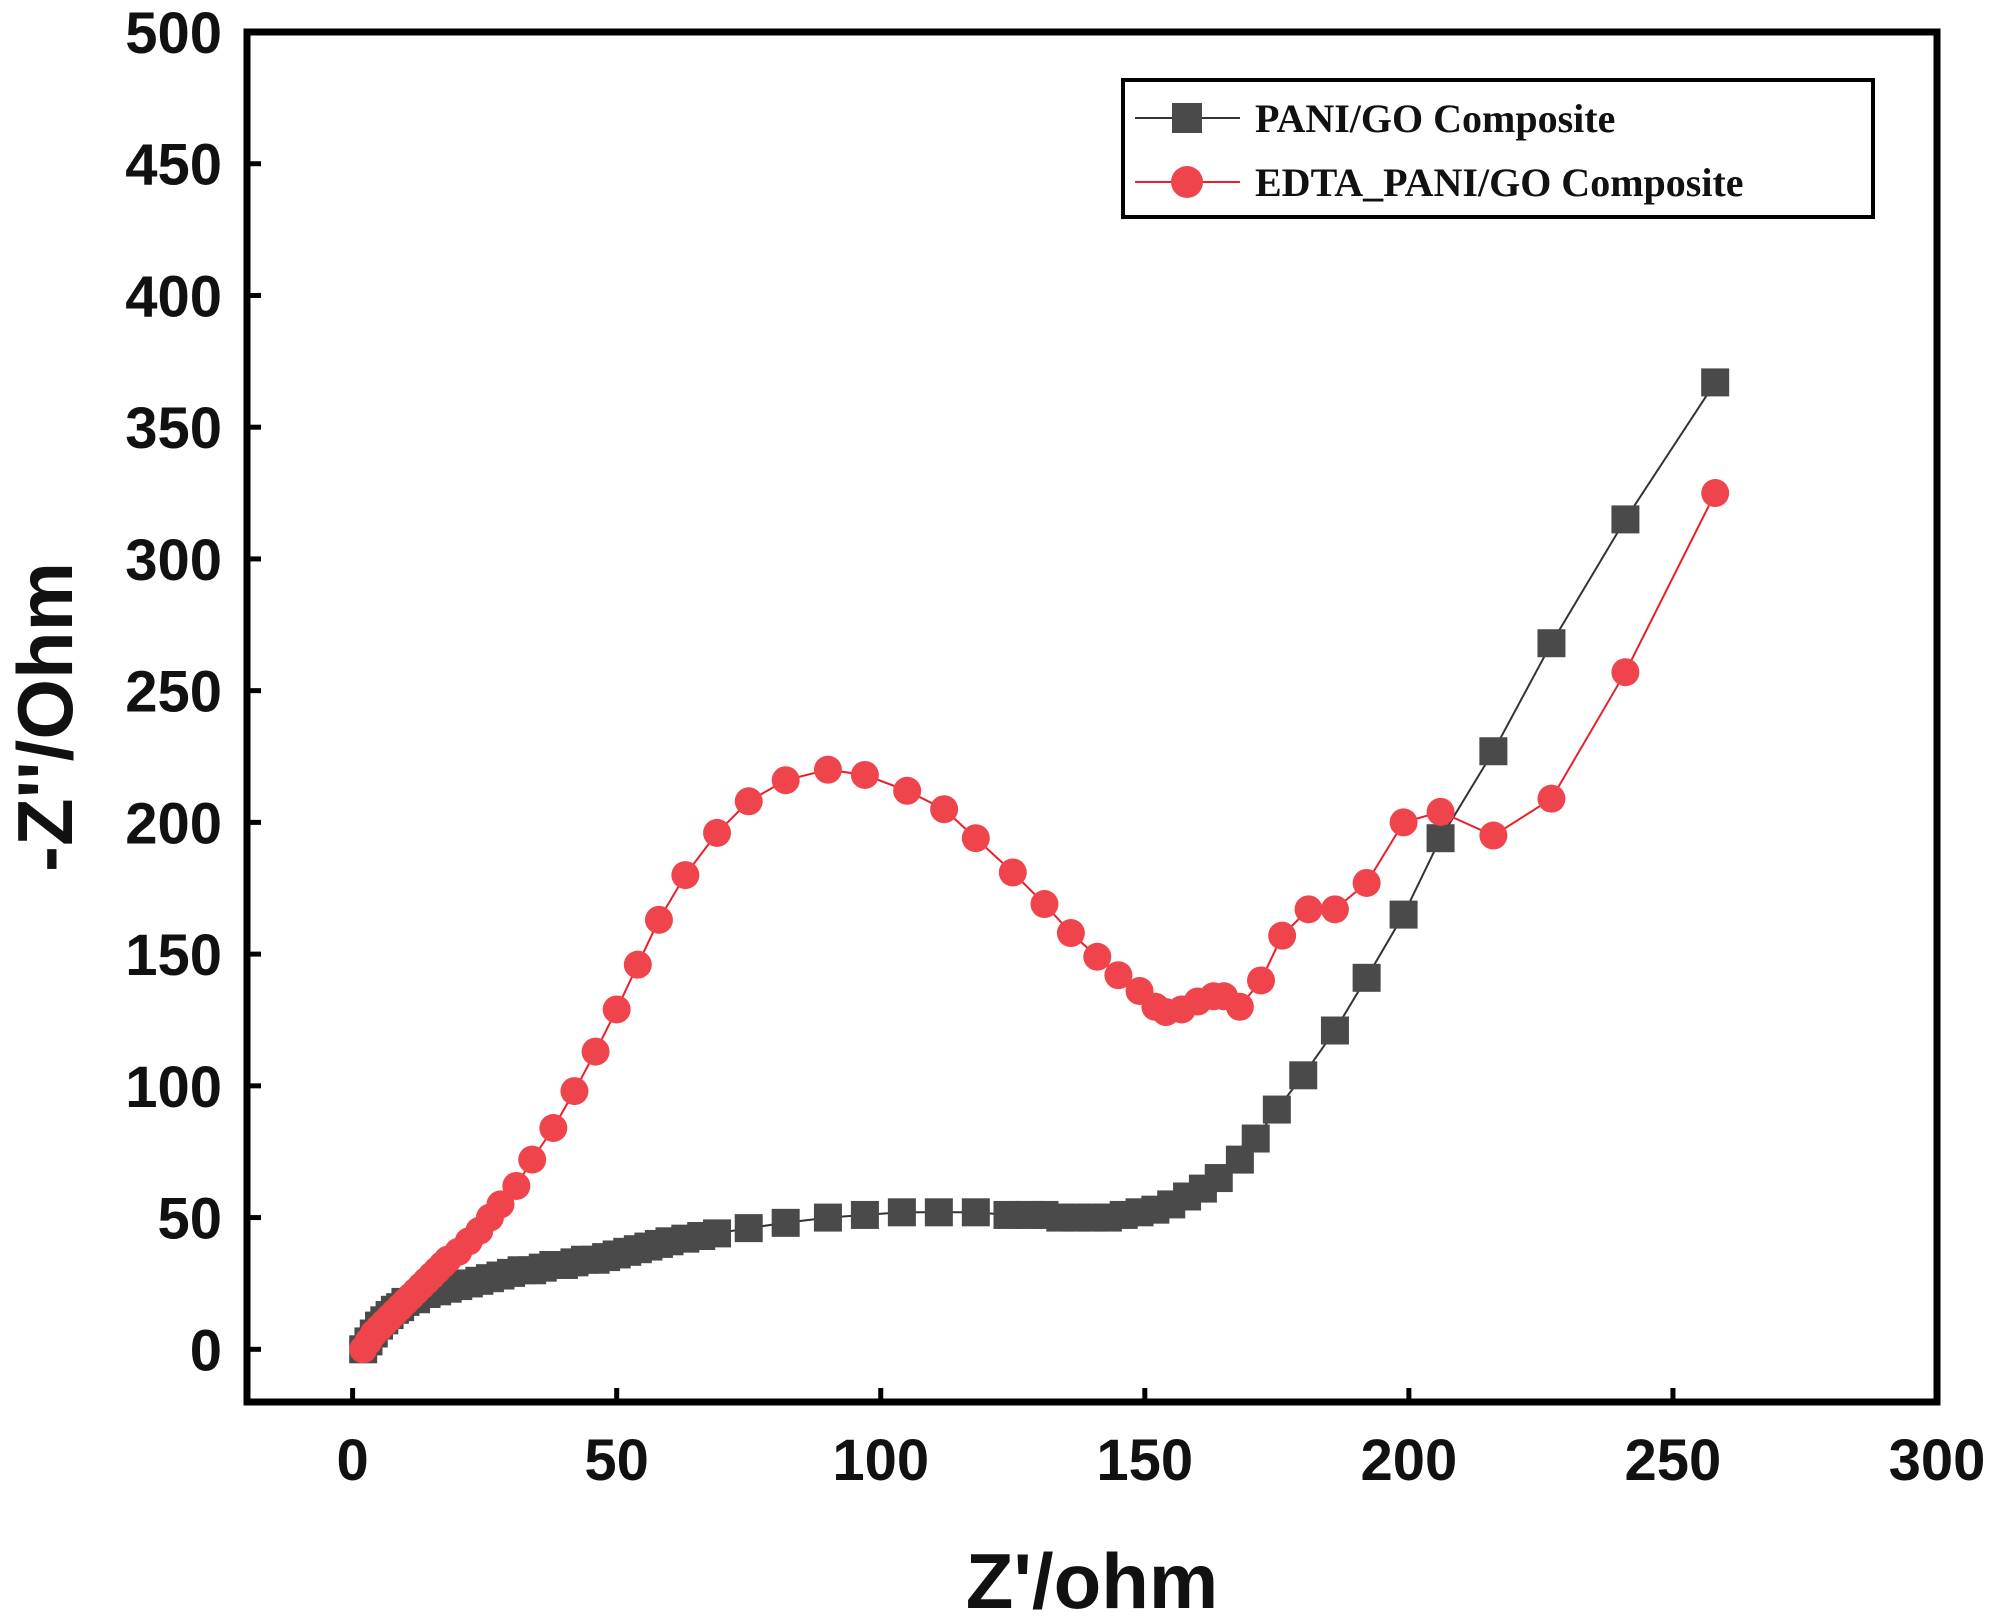  What do you see at coordinates (173, 1087) in the screenshot?
I see `y-tick-label: 100` at bounding box center [173, 1087].